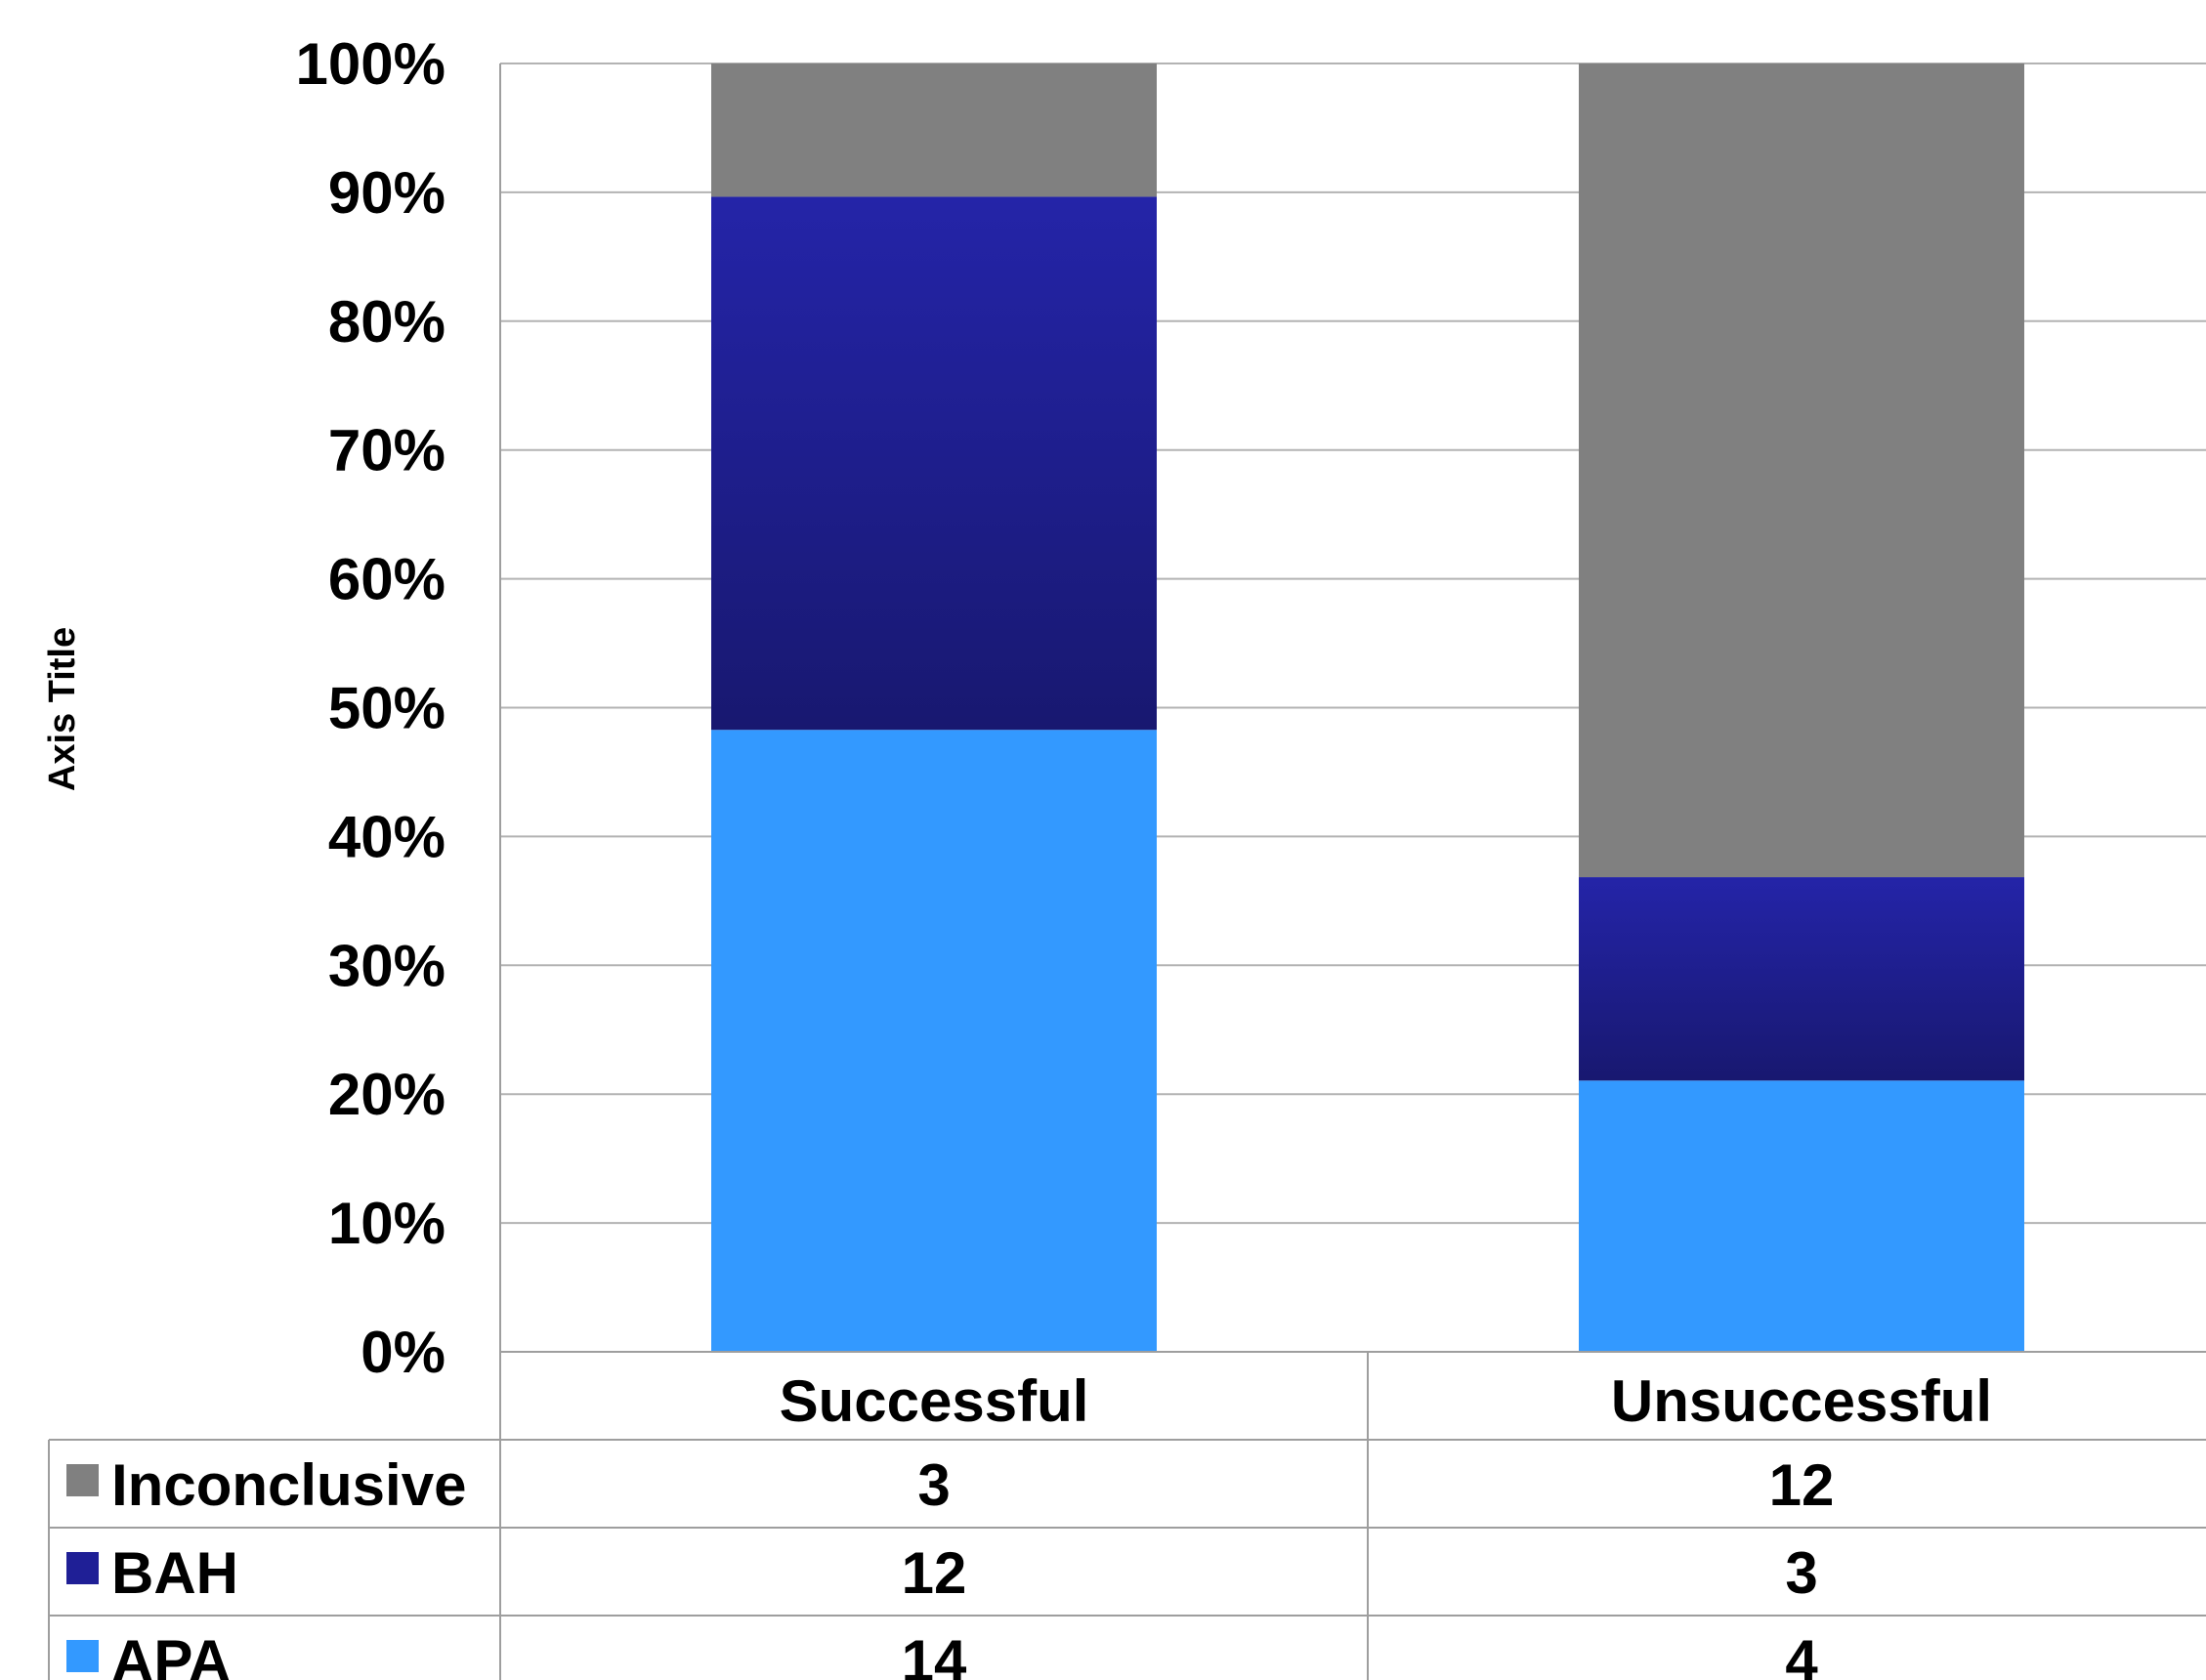 This screenshot has height=1680, width=2206. I want to click on bar-segment-bah-unsuccessful, so click(1801, 979).